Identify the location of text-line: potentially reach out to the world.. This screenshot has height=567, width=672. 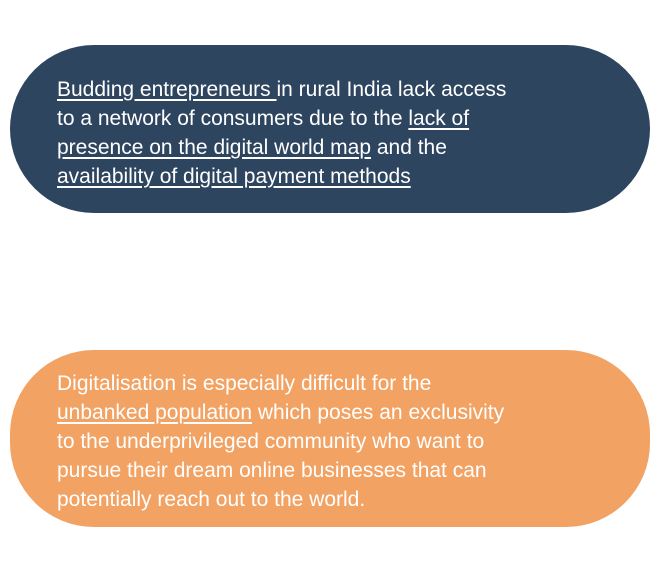
(353, 499).